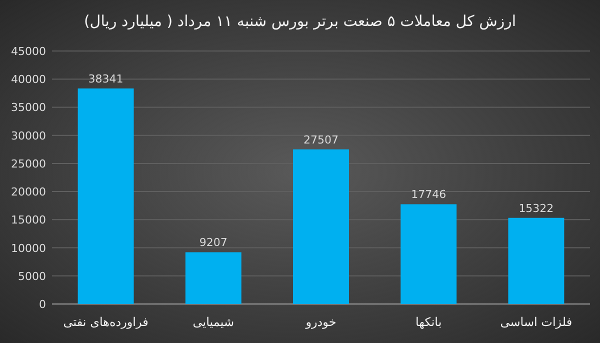  What do you see at coordinates (536, 322) in the screenshot?
I see `xtick: فلزات اساسی` at bounding box center [536, 322].